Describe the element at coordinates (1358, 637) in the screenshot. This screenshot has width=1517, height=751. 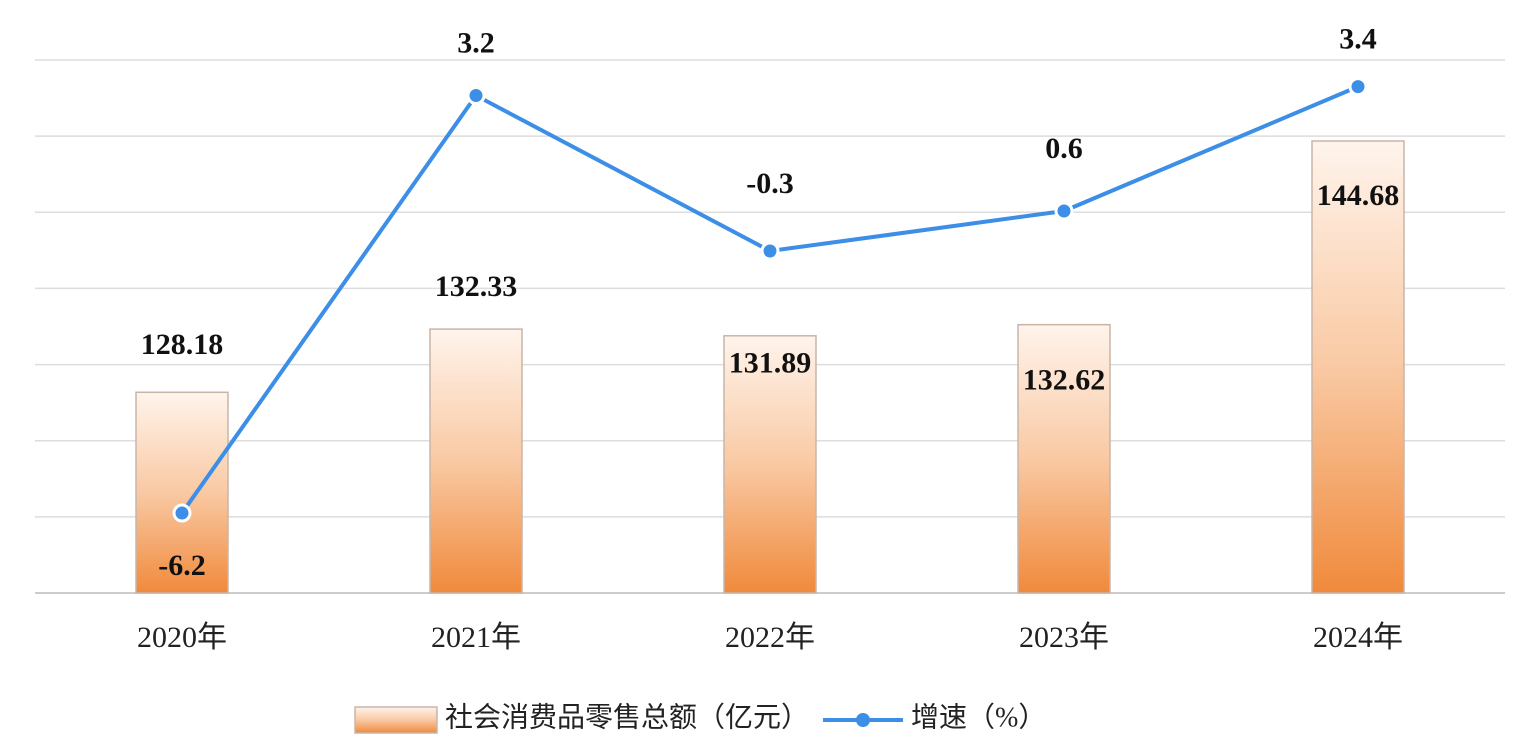
I see `x-tick-label: 2024年` at that location.